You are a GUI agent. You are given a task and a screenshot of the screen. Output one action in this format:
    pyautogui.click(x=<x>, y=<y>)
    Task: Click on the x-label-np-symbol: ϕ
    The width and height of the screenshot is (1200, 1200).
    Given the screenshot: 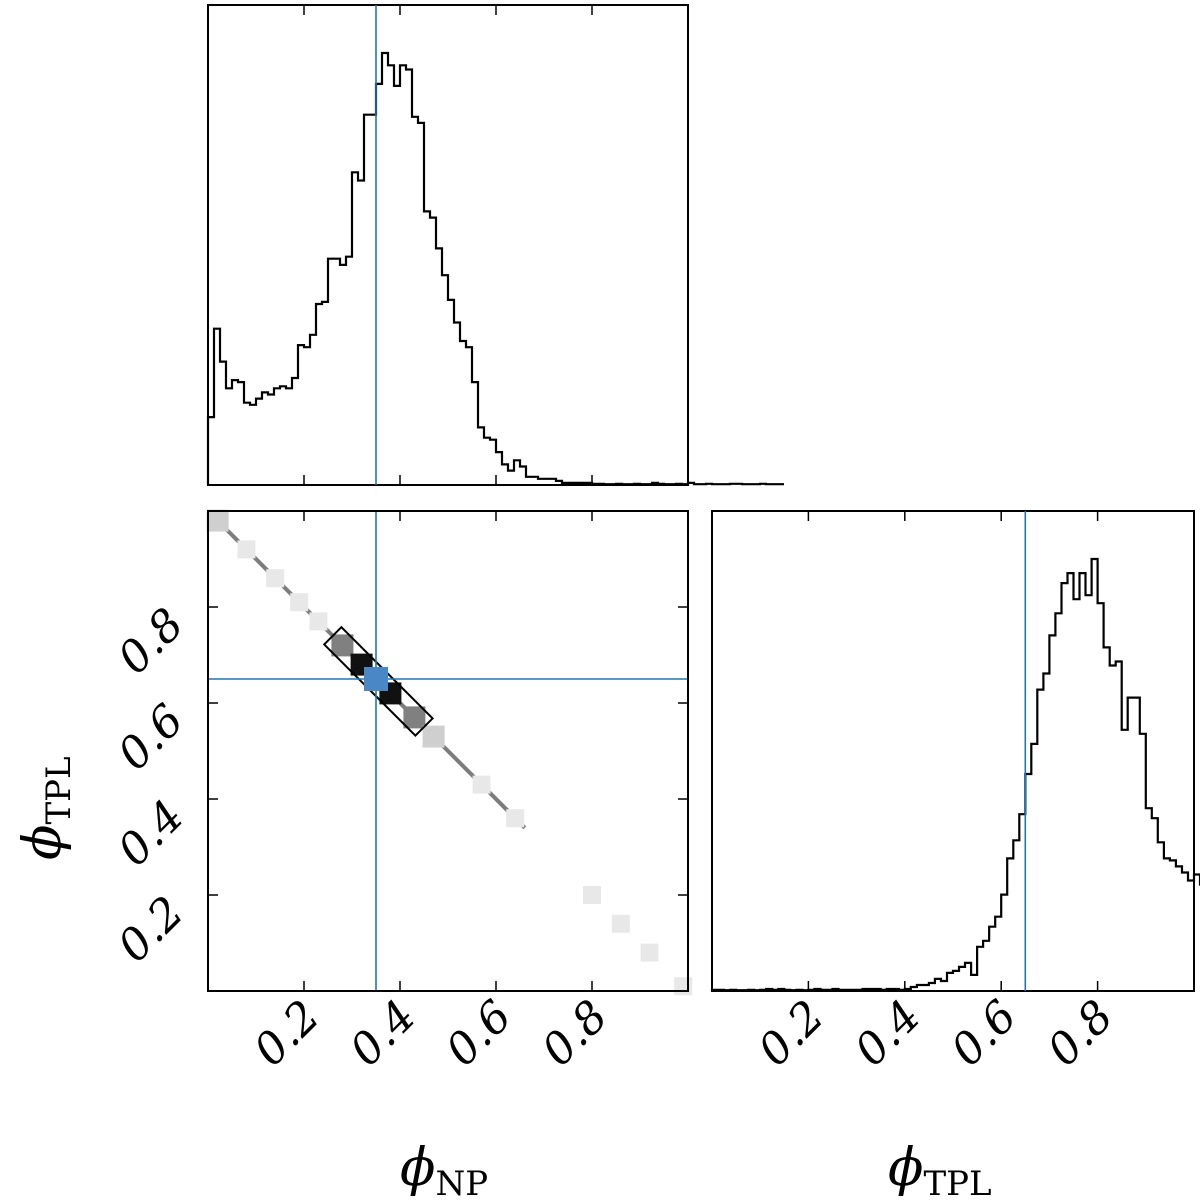 What is the action you would take?
    pyautogui.click(x=417, y=1168)
    